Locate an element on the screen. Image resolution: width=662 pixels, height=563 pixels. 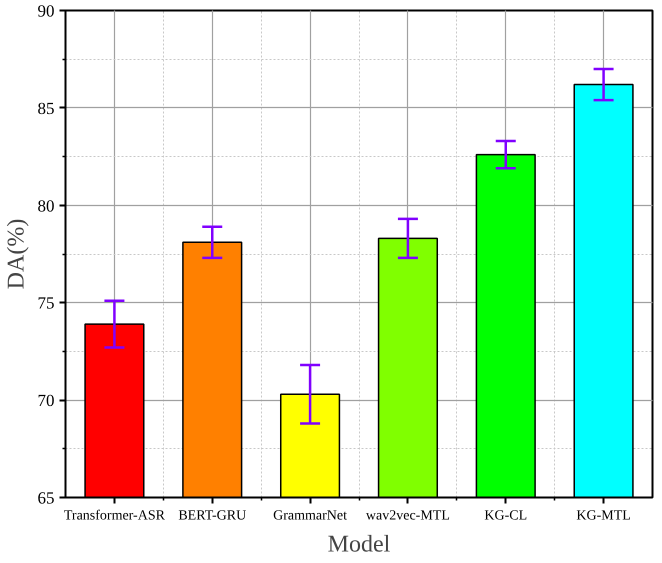
x-axis-title: Model is located at coordinates (359, 545).